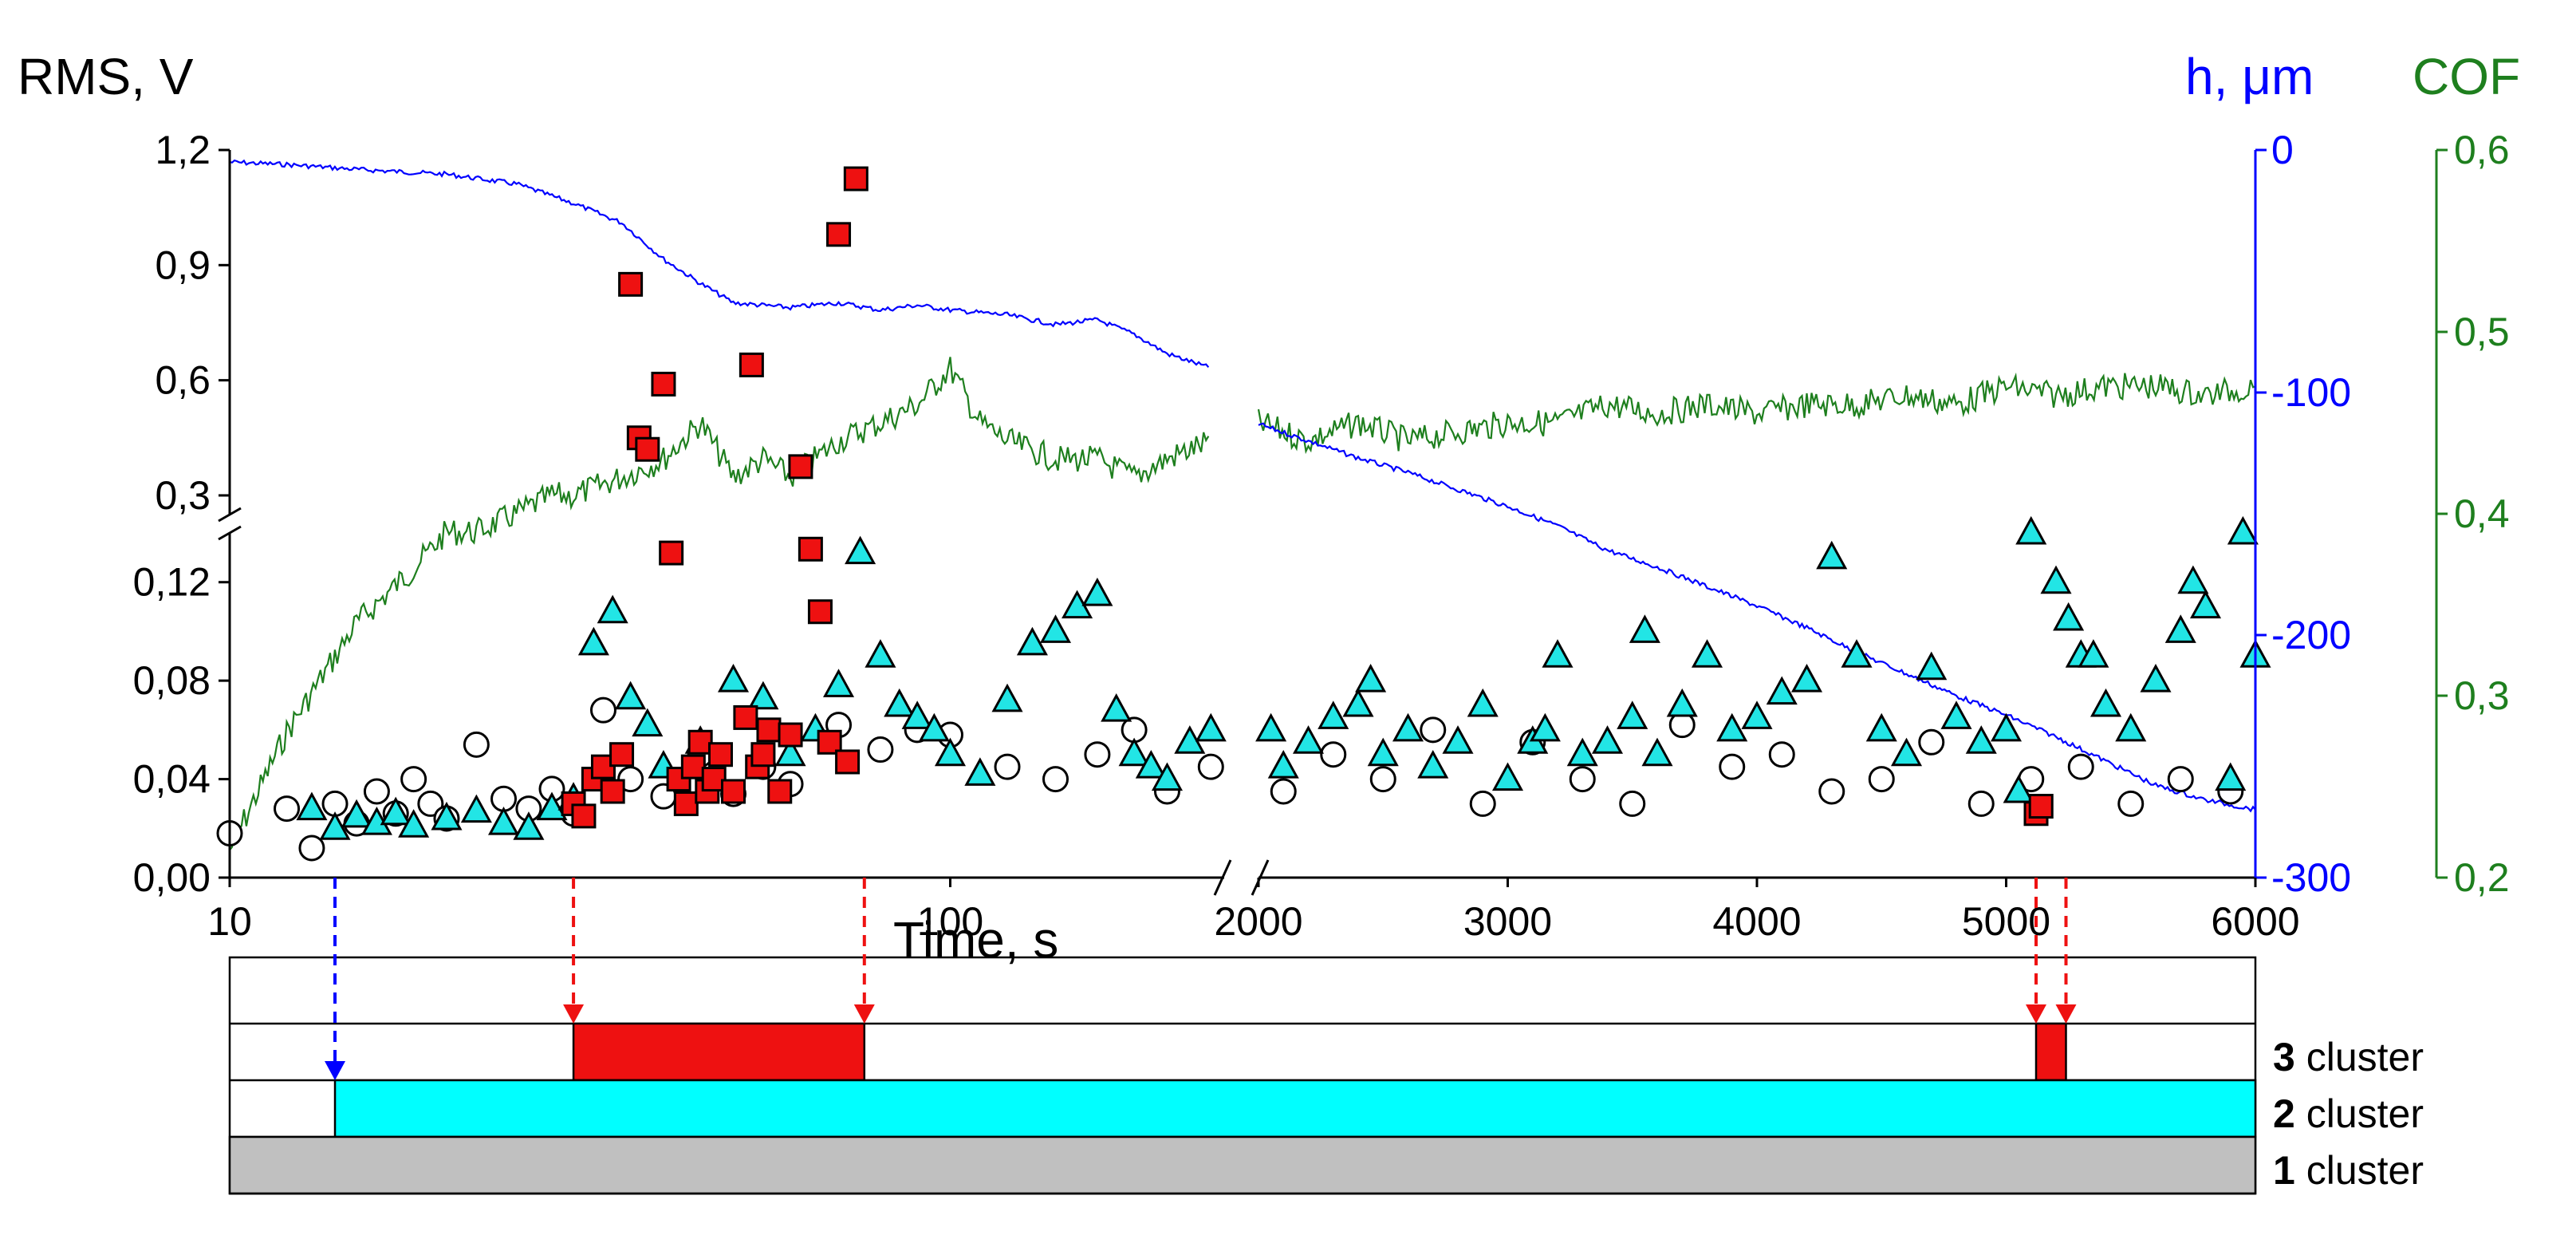 This screenshot has height=1243, width=2576. Describe the element at coordinates (335, 1070) in the screenshot. I see `cluster-2-onset-arrowhead` at that location.